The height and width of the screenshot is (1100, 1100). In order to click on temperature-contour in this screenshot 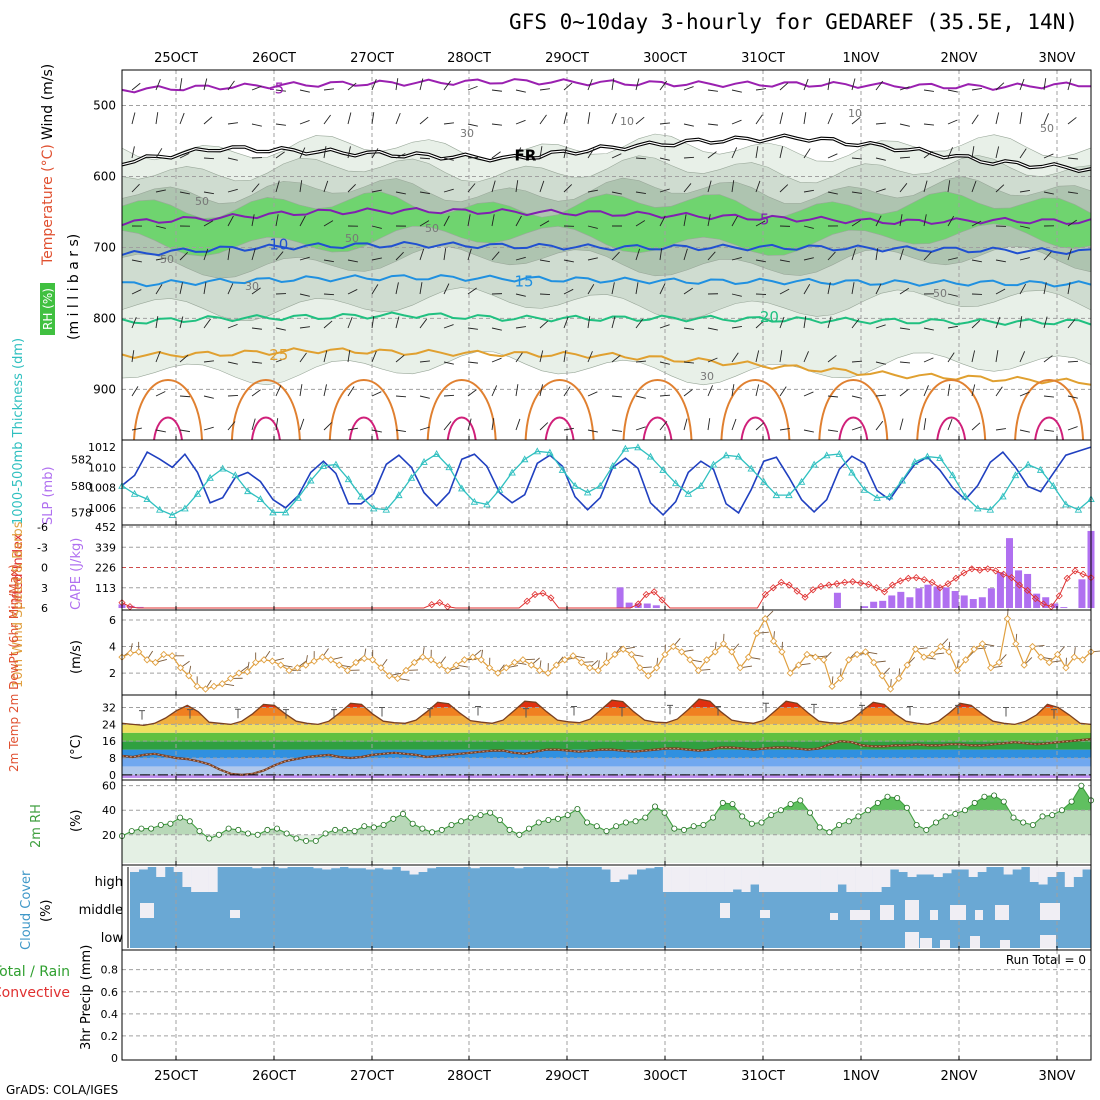, I will do `click(606, 281)`.